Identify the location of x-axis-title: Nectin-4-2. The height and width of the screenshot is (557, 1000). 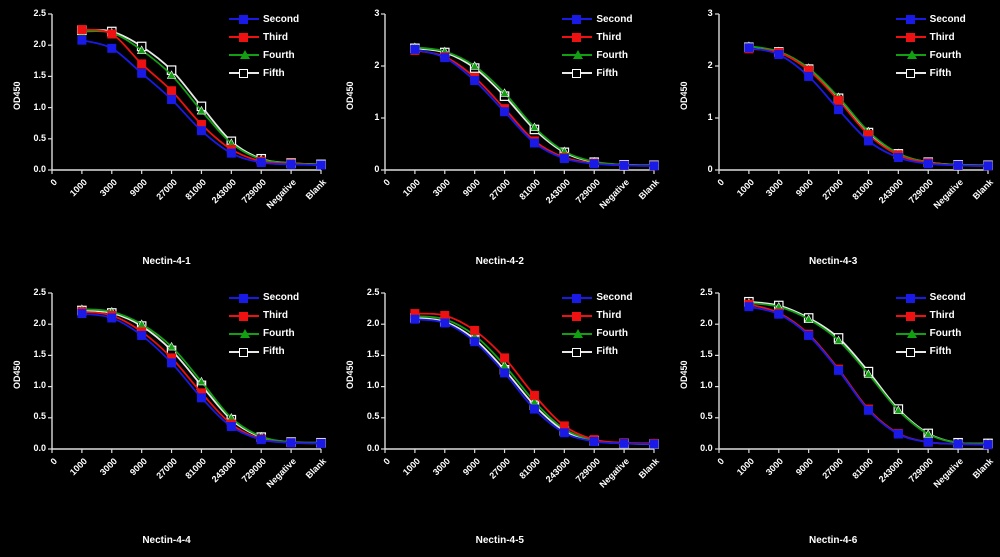
(499, 261).